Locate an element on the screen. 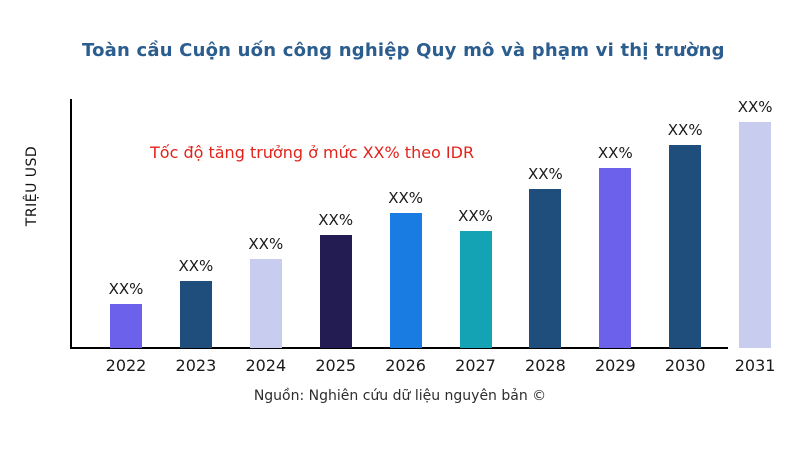  bar-group-2028: XX% 2028 is located at coordinates (545, 270).